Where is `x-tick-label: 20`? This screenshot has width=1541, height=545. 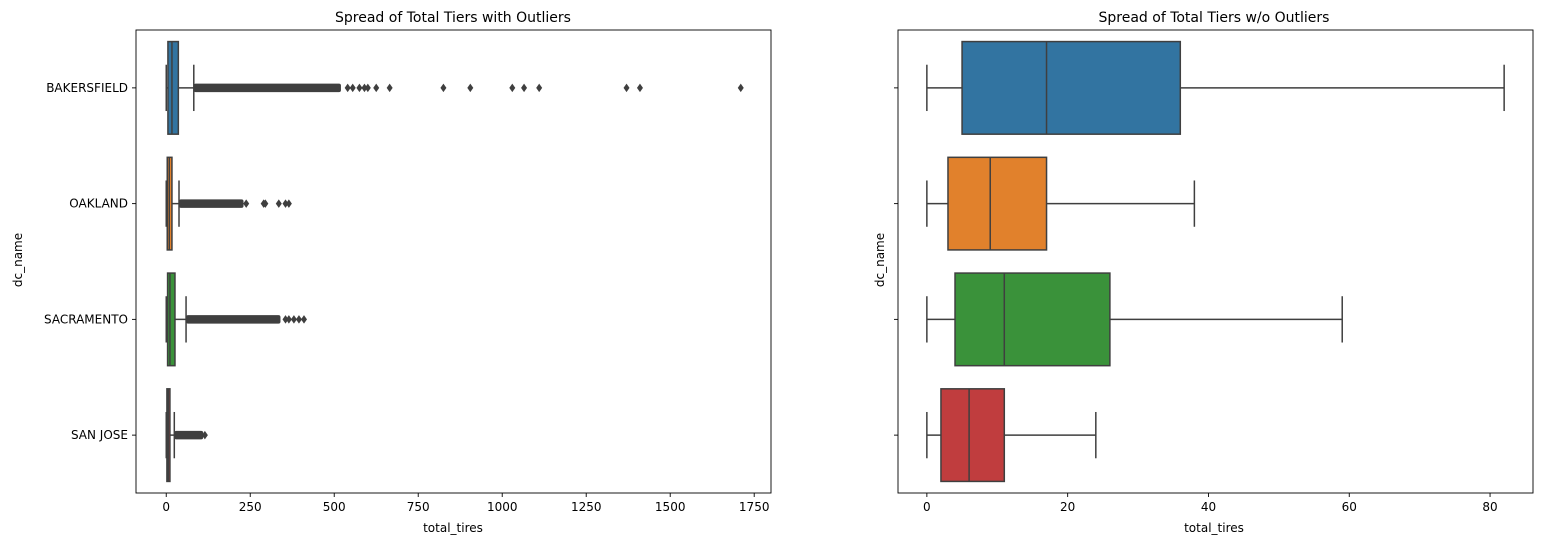
x-tick-label: 20 is located at coordinates (1067, 507).